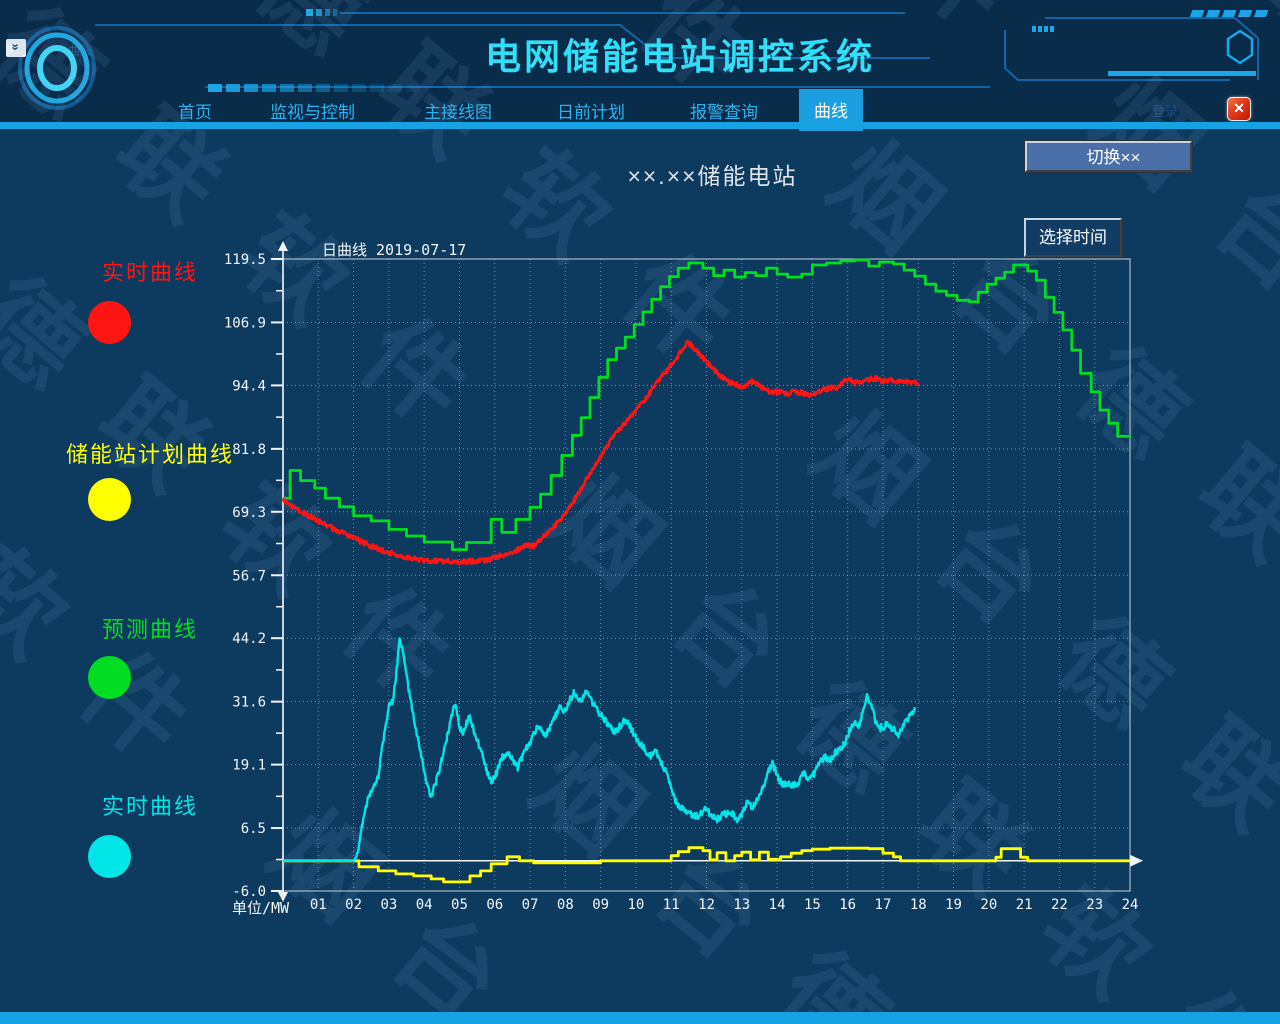  I want to click on x-tick-label: 20, so click(988, 905).